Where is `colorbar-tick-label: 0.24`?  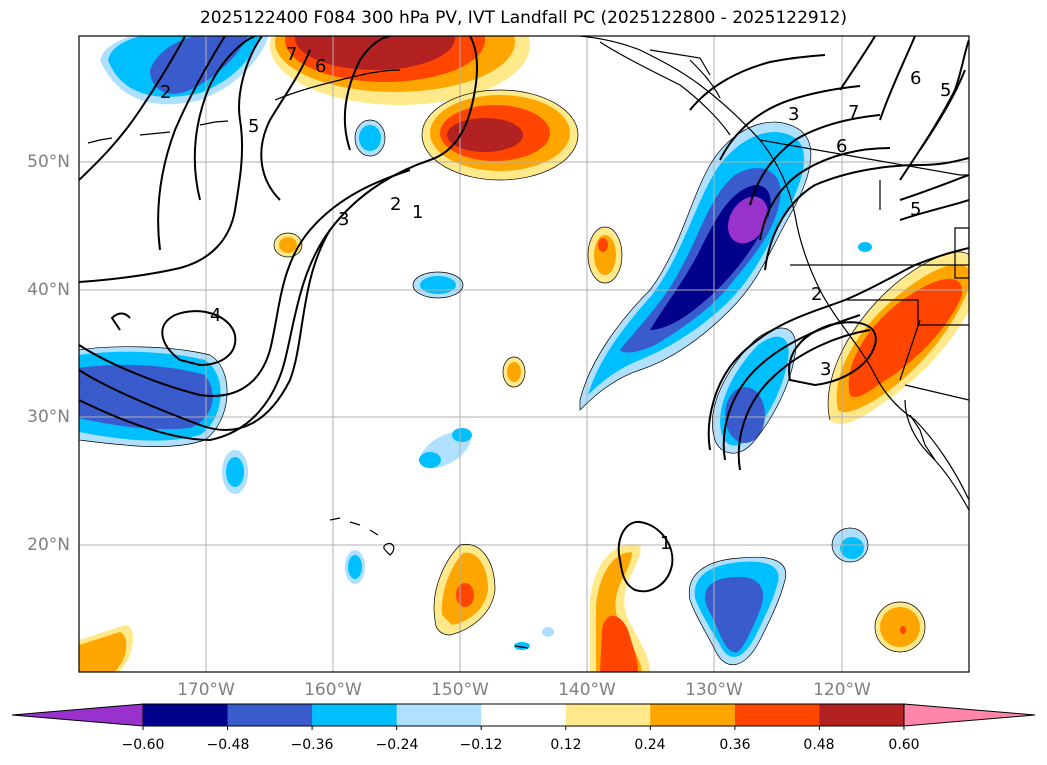 colorbar-tick-label: 0.24 is located at coordinates (650, 745).